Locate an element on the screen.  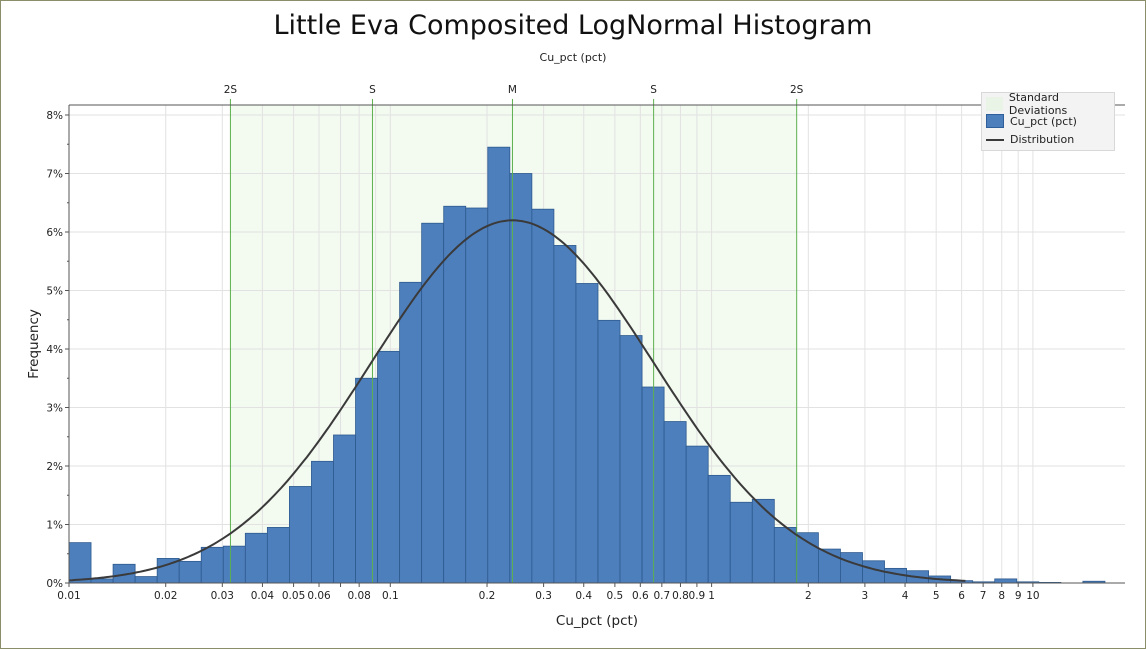
line-swatch-icon is located at coordinates (995, 139).